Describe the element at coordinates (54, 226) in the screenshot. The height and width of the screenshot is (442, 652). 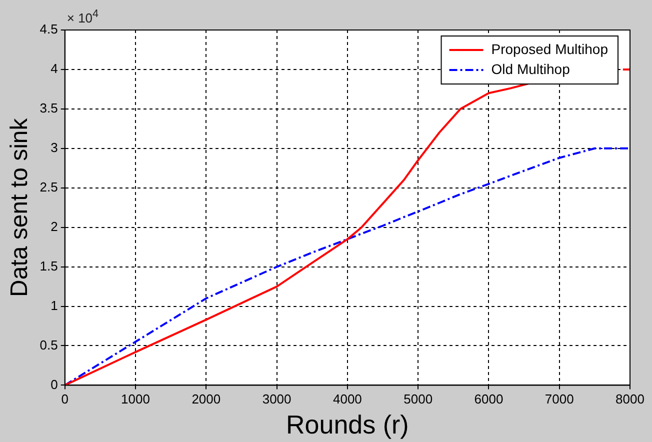
I see `y-tick-label: 2` at that location.